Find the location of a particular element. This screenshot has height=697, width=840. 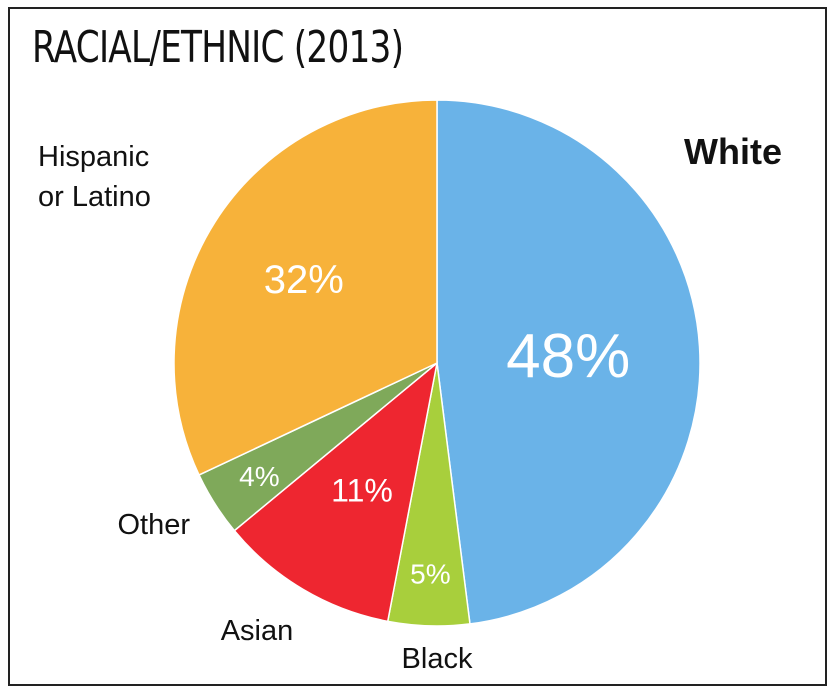

category-label-other: Other is located at coordinates (153, 525).